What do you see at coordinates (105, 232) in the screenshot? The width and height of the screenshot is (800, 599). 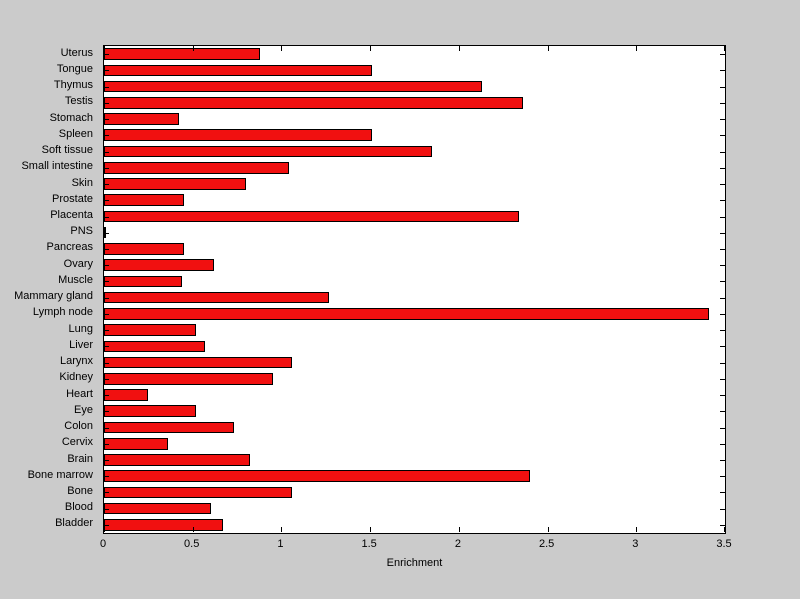 I see `bar-pns` at bounding box center [105, 232].